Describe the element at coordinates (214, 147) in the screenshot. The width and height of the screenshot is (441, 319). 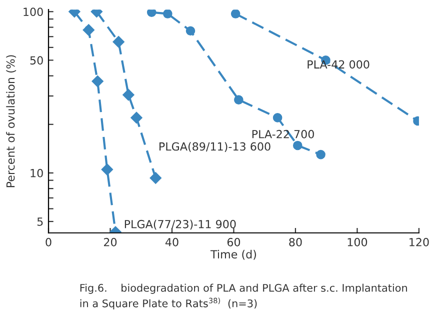
I see `series-label: PLGA(89/11)-13 600` at that location.